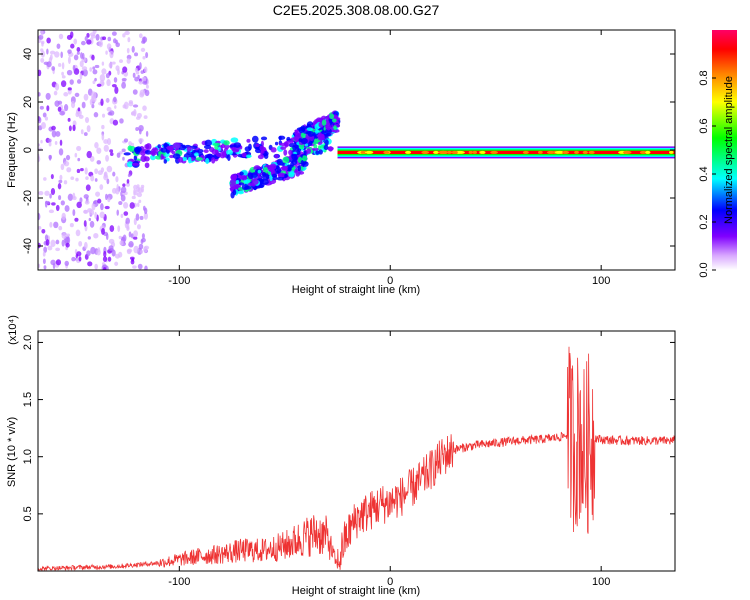 This screenshot has height=600, width=750. Describe the element at coordinates (601, 281) in the screenshot. I see `x-tick-label: 100` at that location.